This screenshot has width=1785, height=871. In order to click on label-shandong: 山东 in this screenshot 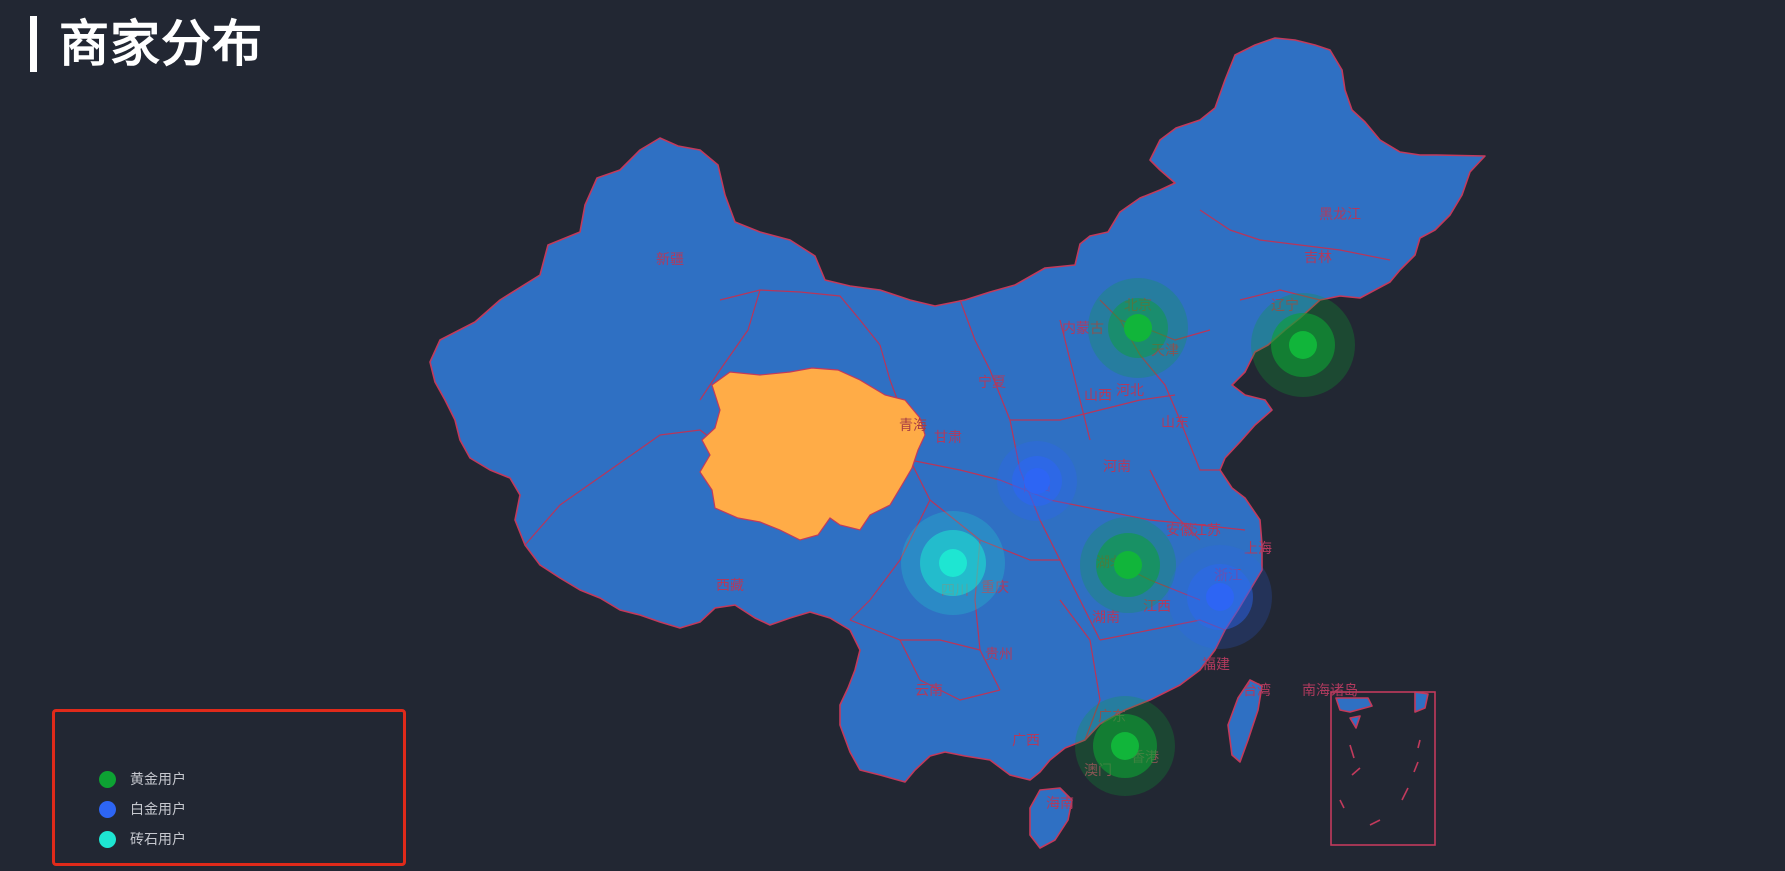, I will do `click(1175, 423)`.